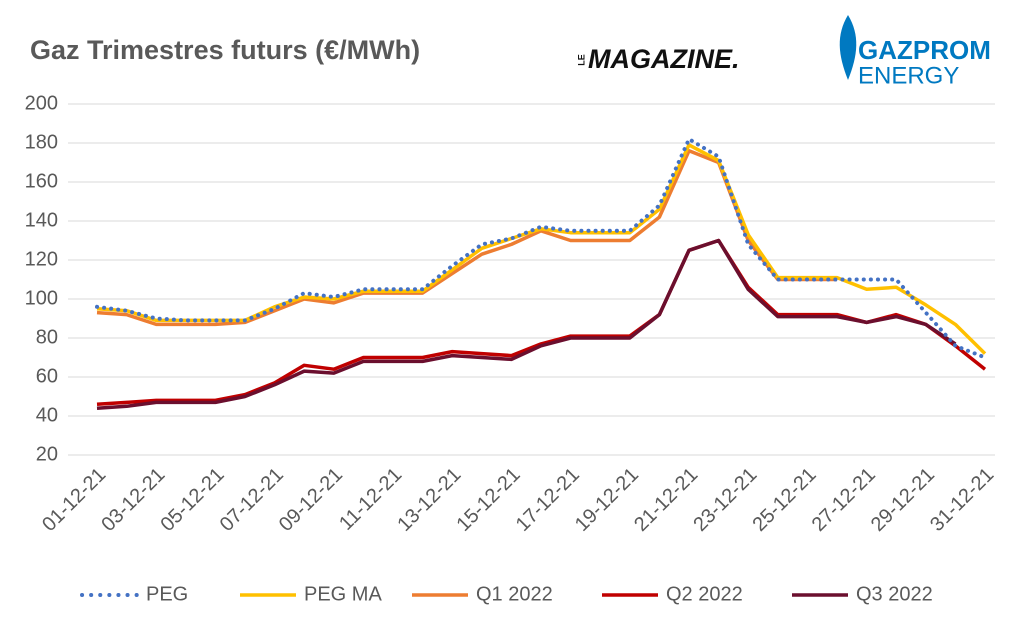 The height and width of the screenshot is (635, 1025). What do you see at coordinates (41, 220) in the screenshot?
I see `y-tick-label: 140` at bounding box center [41, 220].